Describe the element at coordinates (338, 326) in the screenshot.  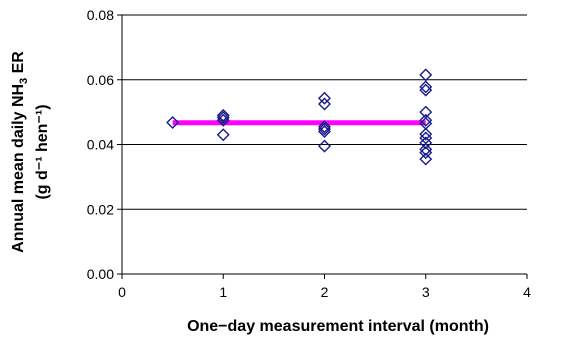
I see `x-axis-title: One−day measurement interval (month)` at that location.